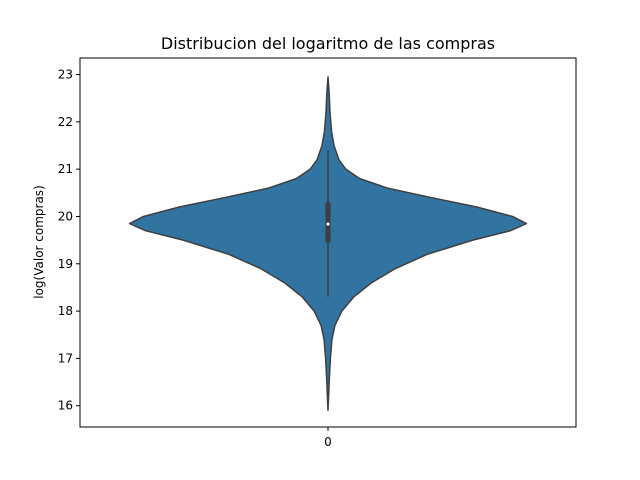 This screenshot has height=480, width=640. I want to click on violin-iqr-box, so click(328, 222).